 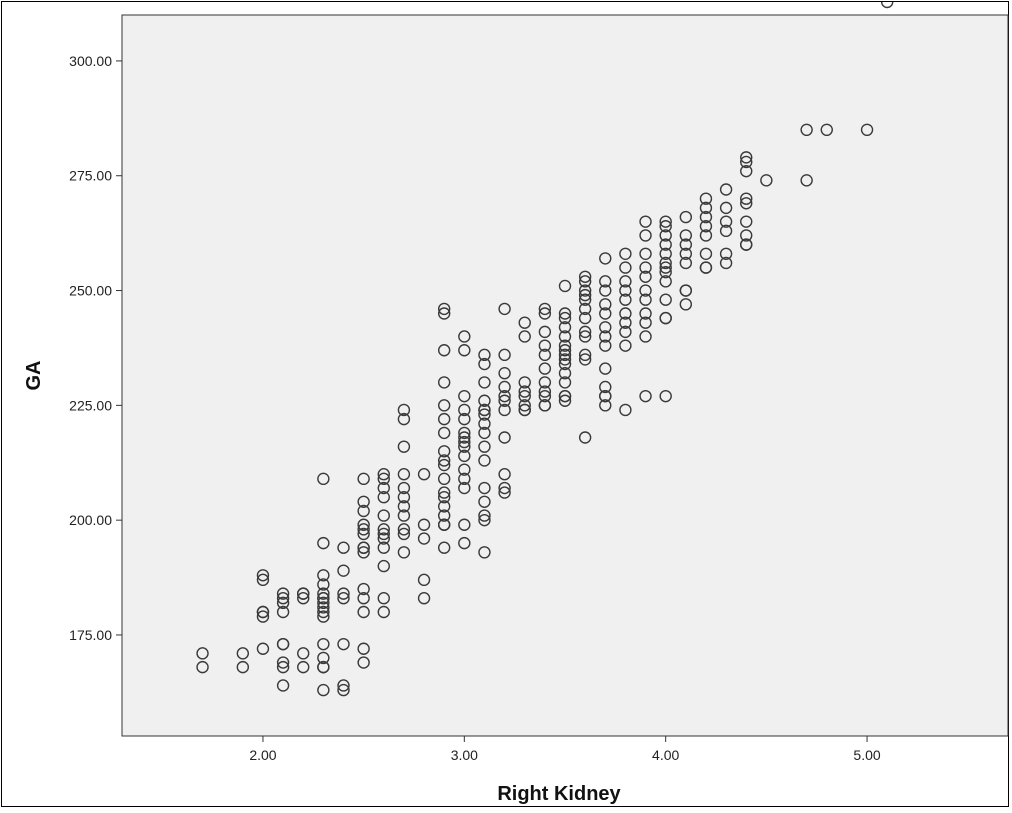 What do you see at coordinates (665, 755) in the screenshot?
I see `x-tick-label: 4.00` at bounding box center [665, 755].